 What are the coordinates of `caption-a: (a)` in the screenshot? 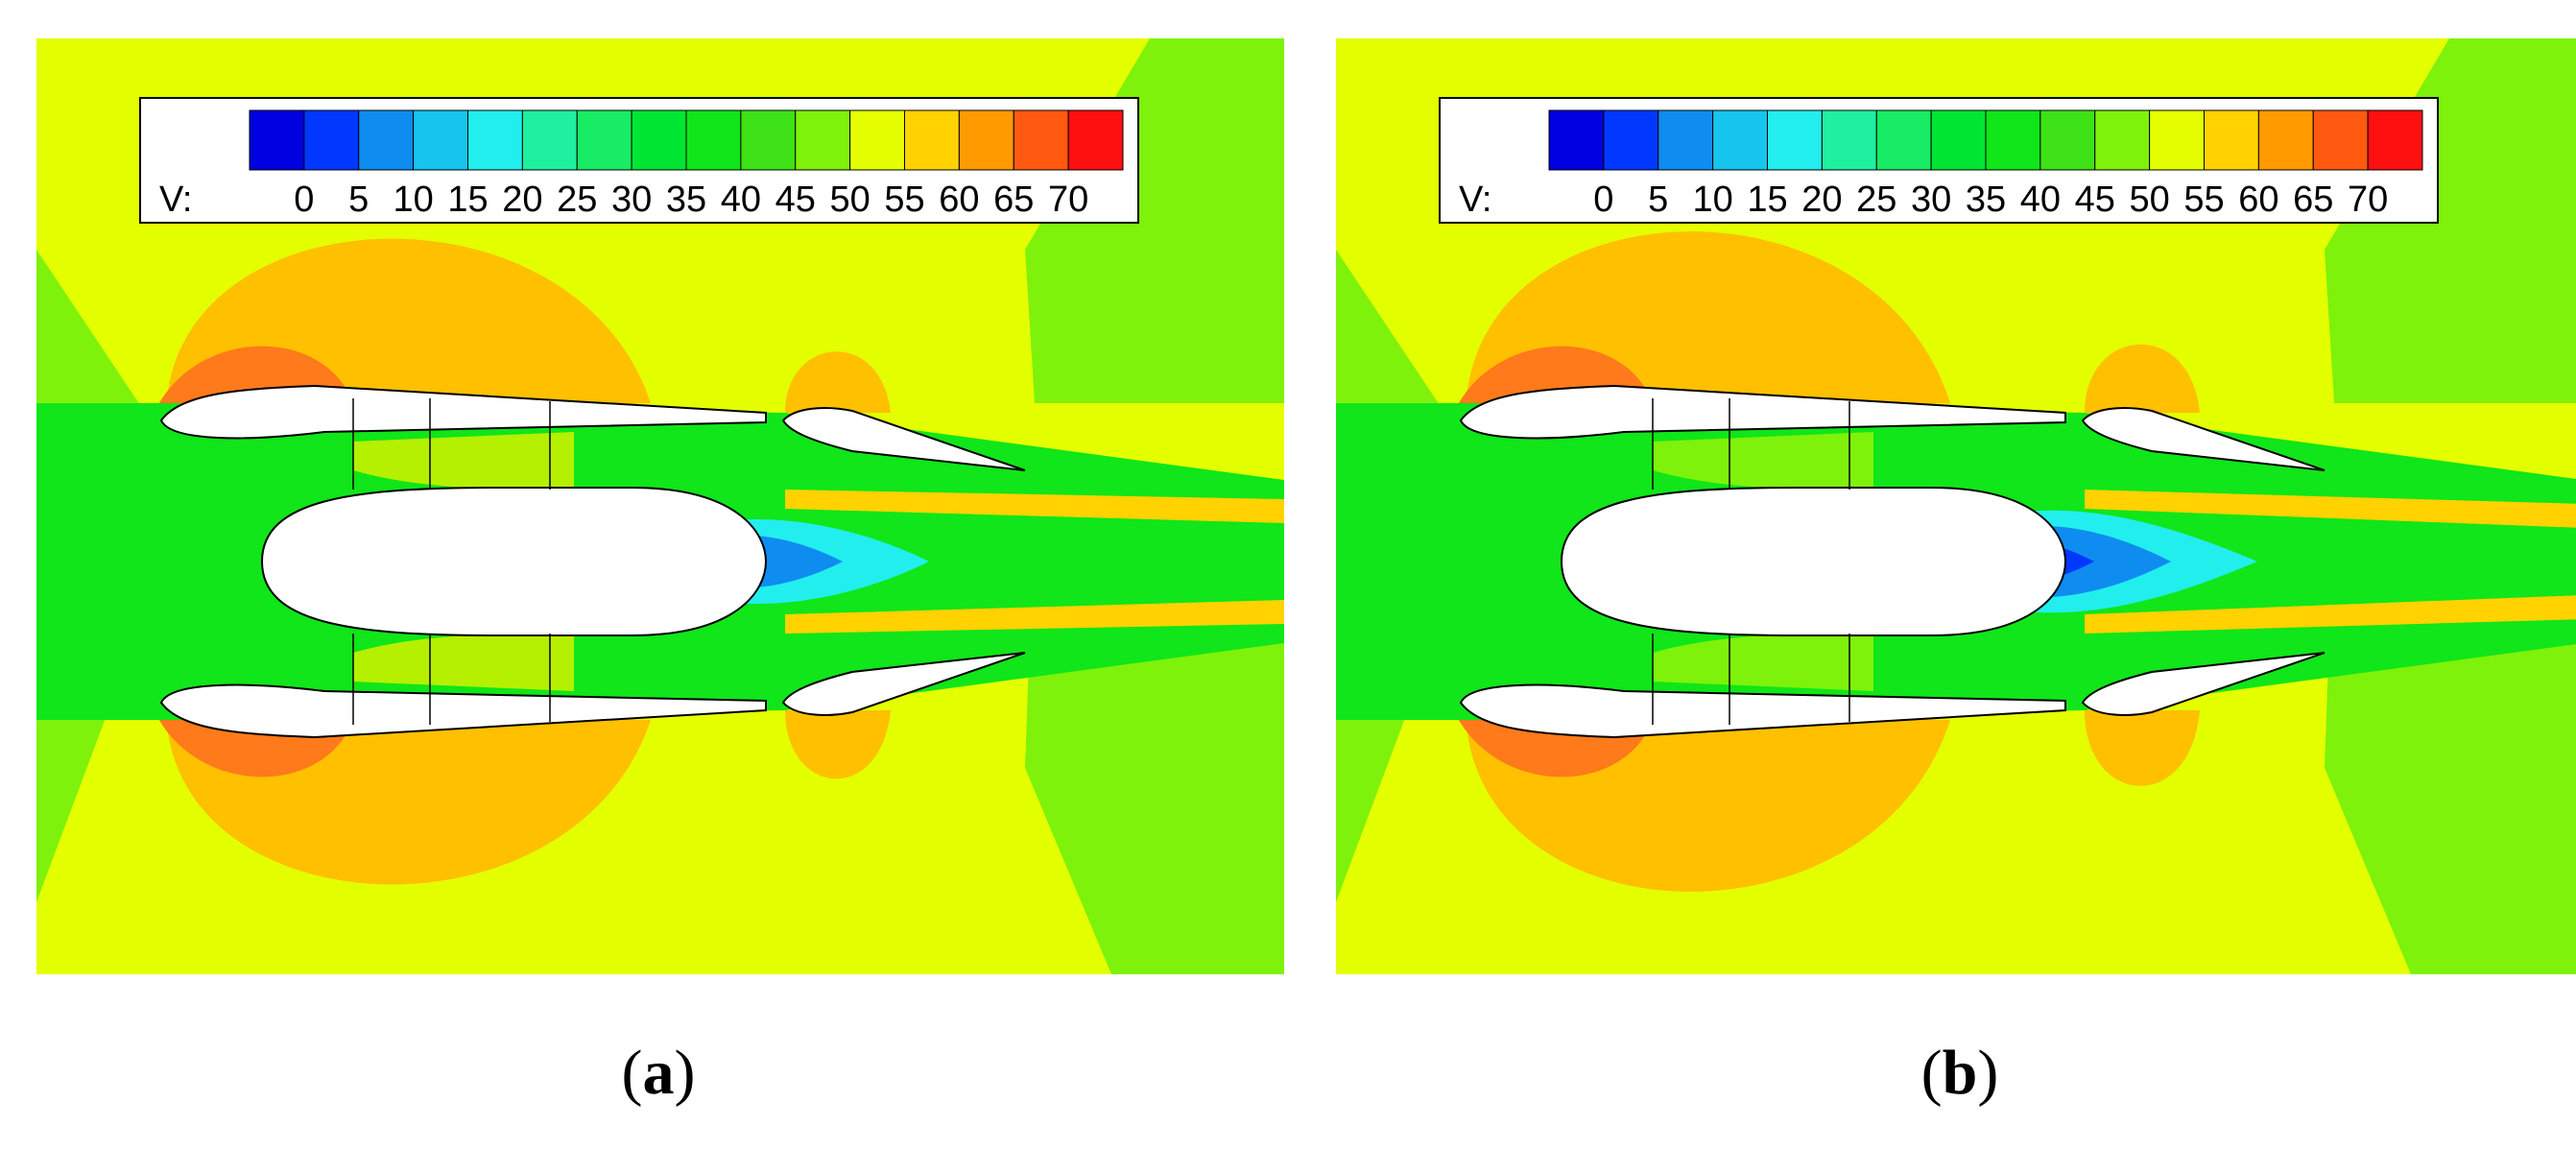 It's located at (658, 1073).